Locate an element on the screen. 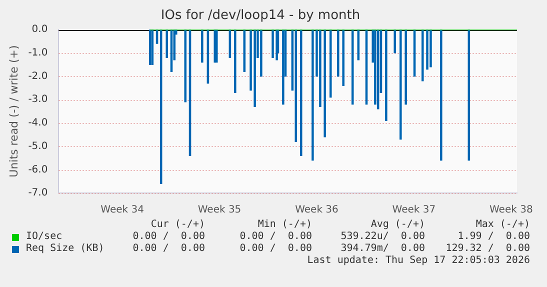 This screenshot has height=287, width=547. text: Avg (-/+) is located at coordinates (397, 225).